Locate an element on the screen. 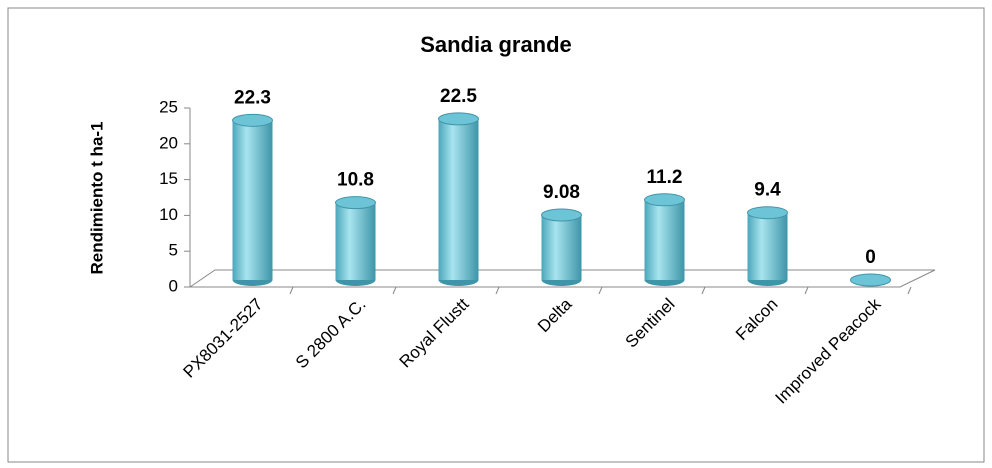 Image resolution: width=992 pixels, height=468 pixels. y-tick-label: 0 is located at coordinates (173, 285).